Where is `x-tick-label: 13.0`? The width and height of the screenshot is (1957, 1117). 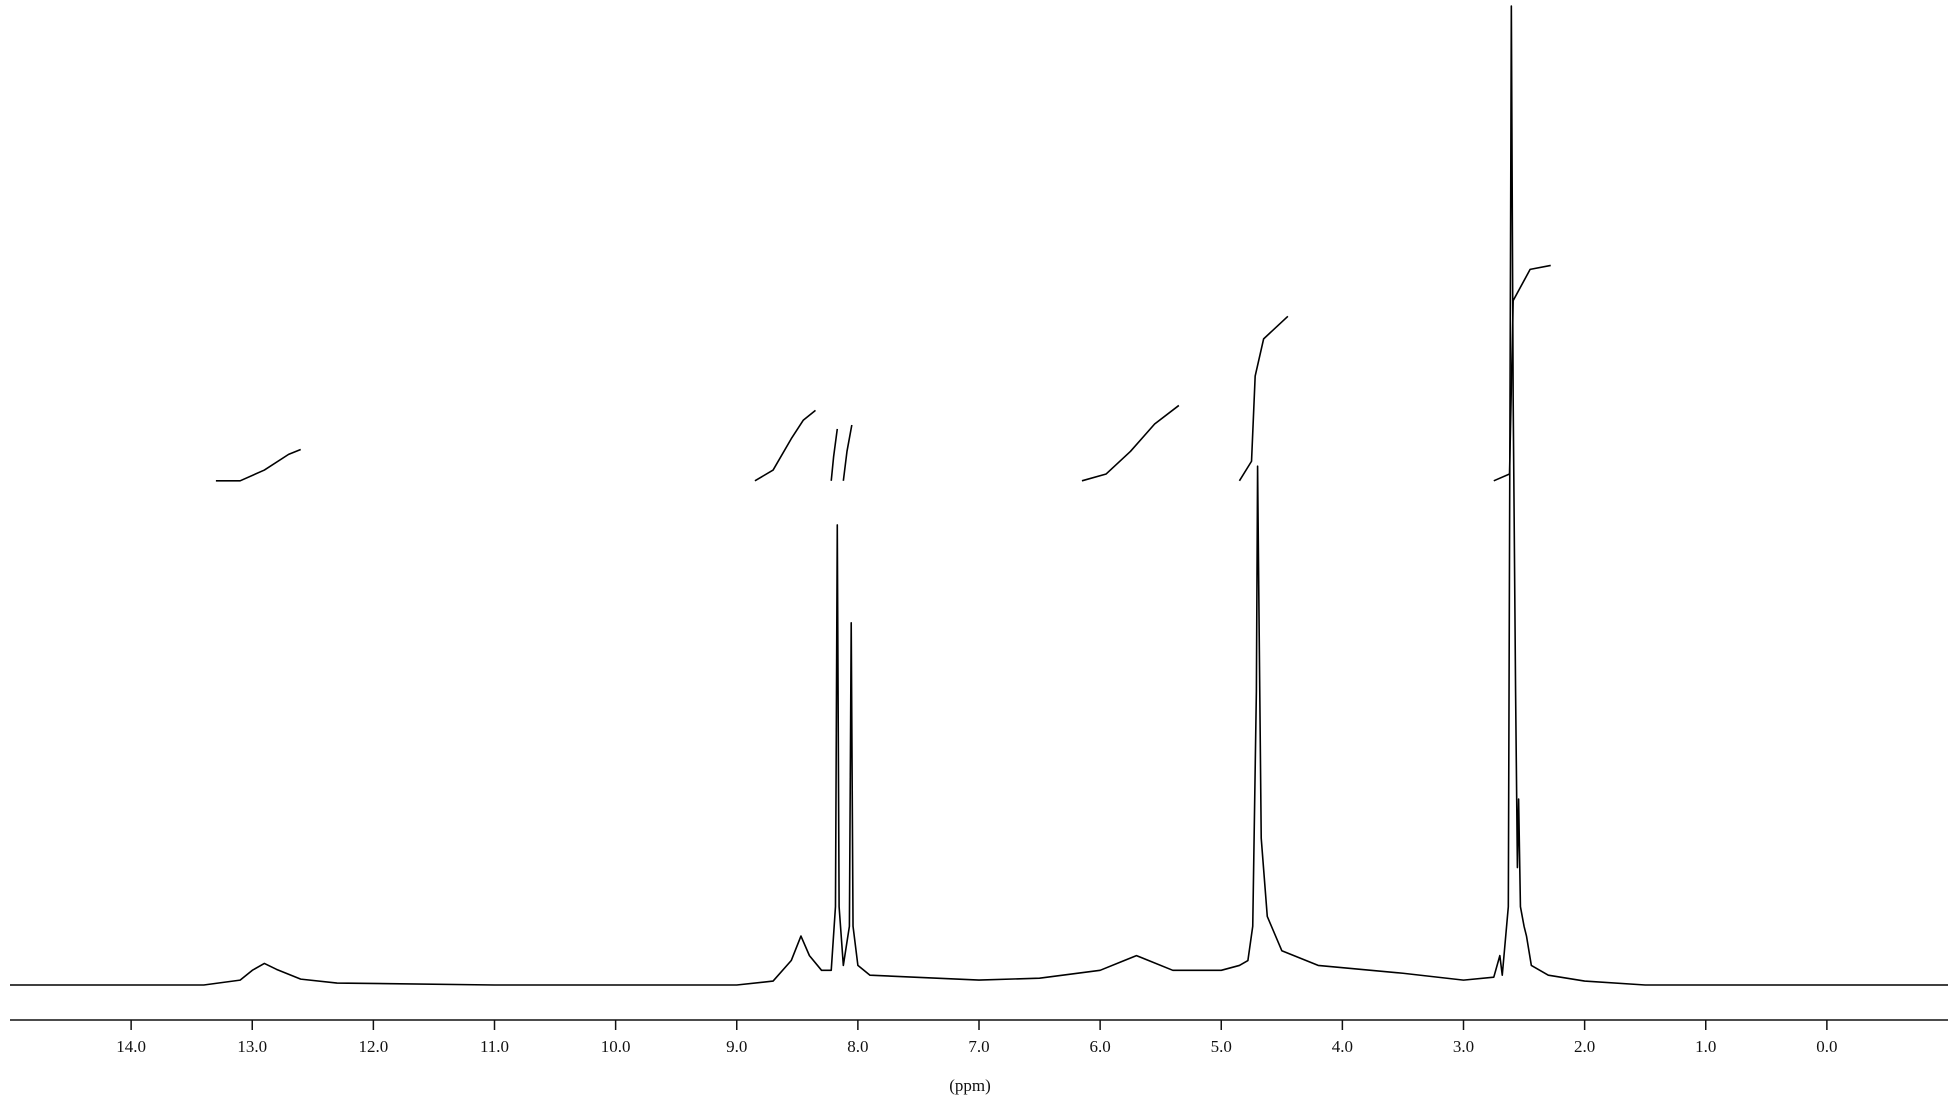
x-tick-label: 13.0 is located at coordinates (252, 1046).